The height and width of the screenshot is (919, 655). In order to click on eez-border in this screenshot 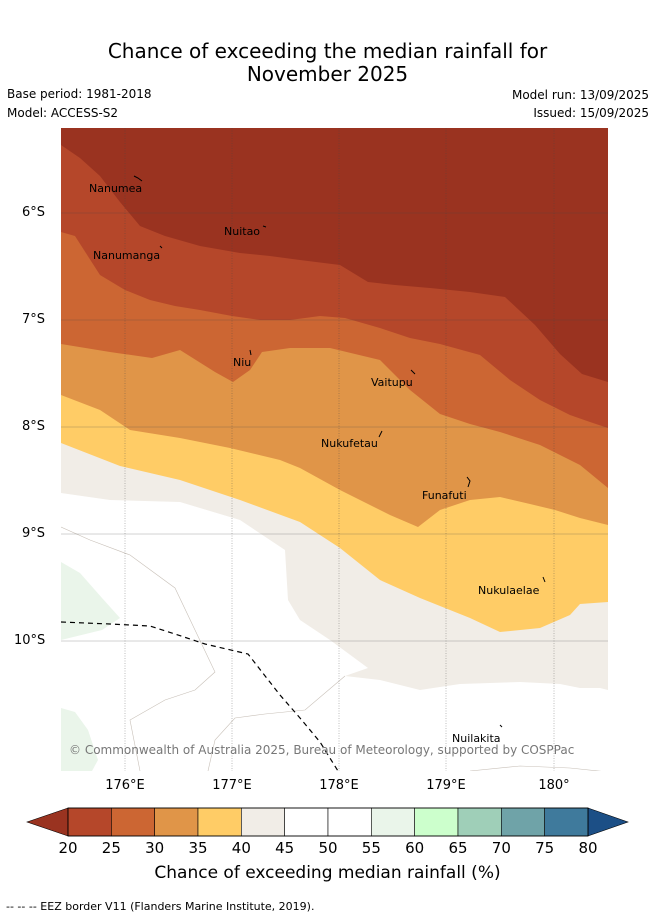, I will do `click(200, 696)`.